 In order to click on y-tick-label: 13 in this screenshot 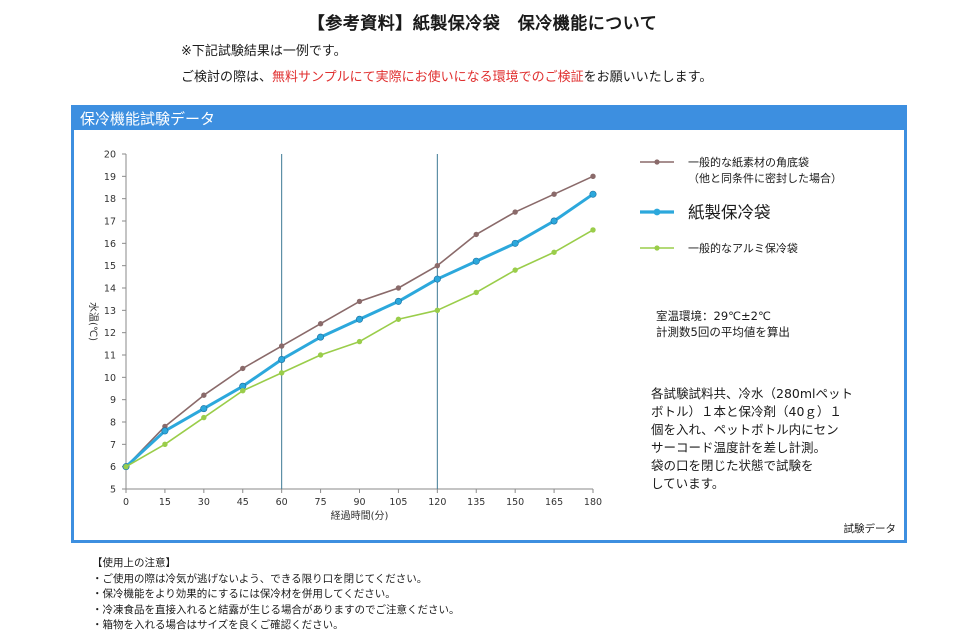, I will do `click(110, 311)`.